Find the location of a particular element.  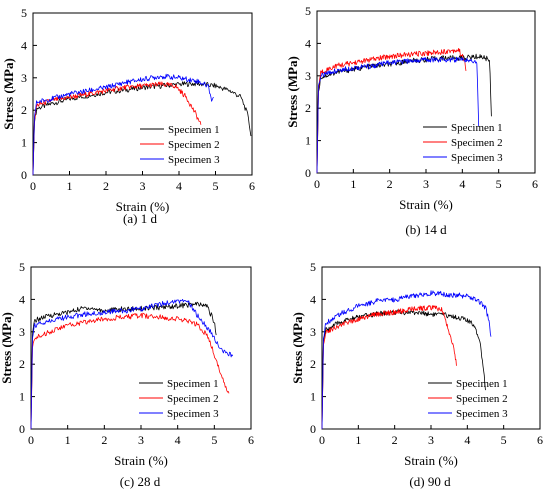

panel-caption: (d) 90 d is located at coordinates (430, 481).